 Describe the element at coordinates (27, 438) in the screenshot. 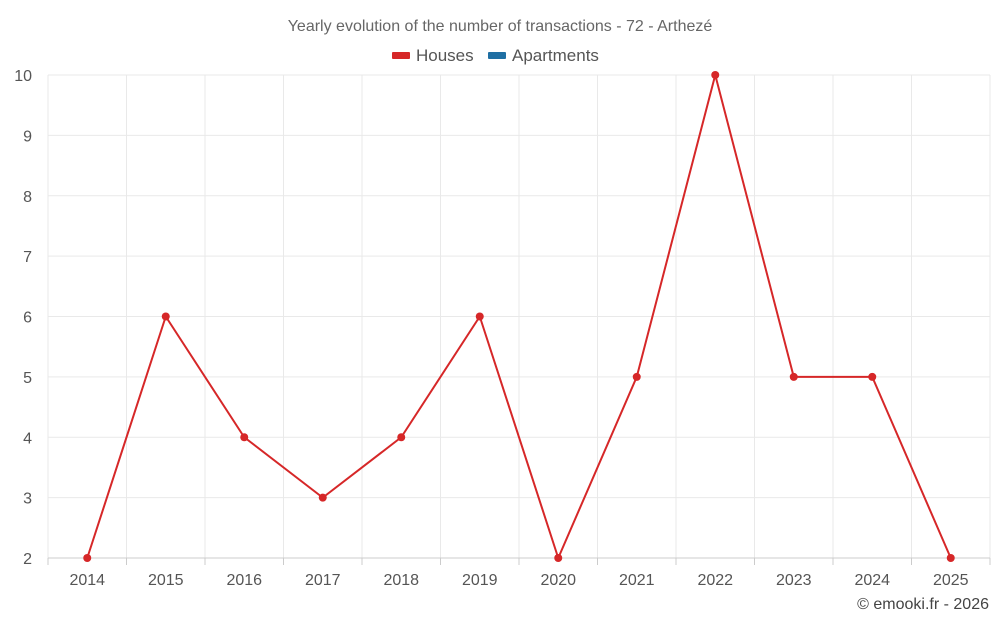

I see `y-tick-label: 4` at that location.